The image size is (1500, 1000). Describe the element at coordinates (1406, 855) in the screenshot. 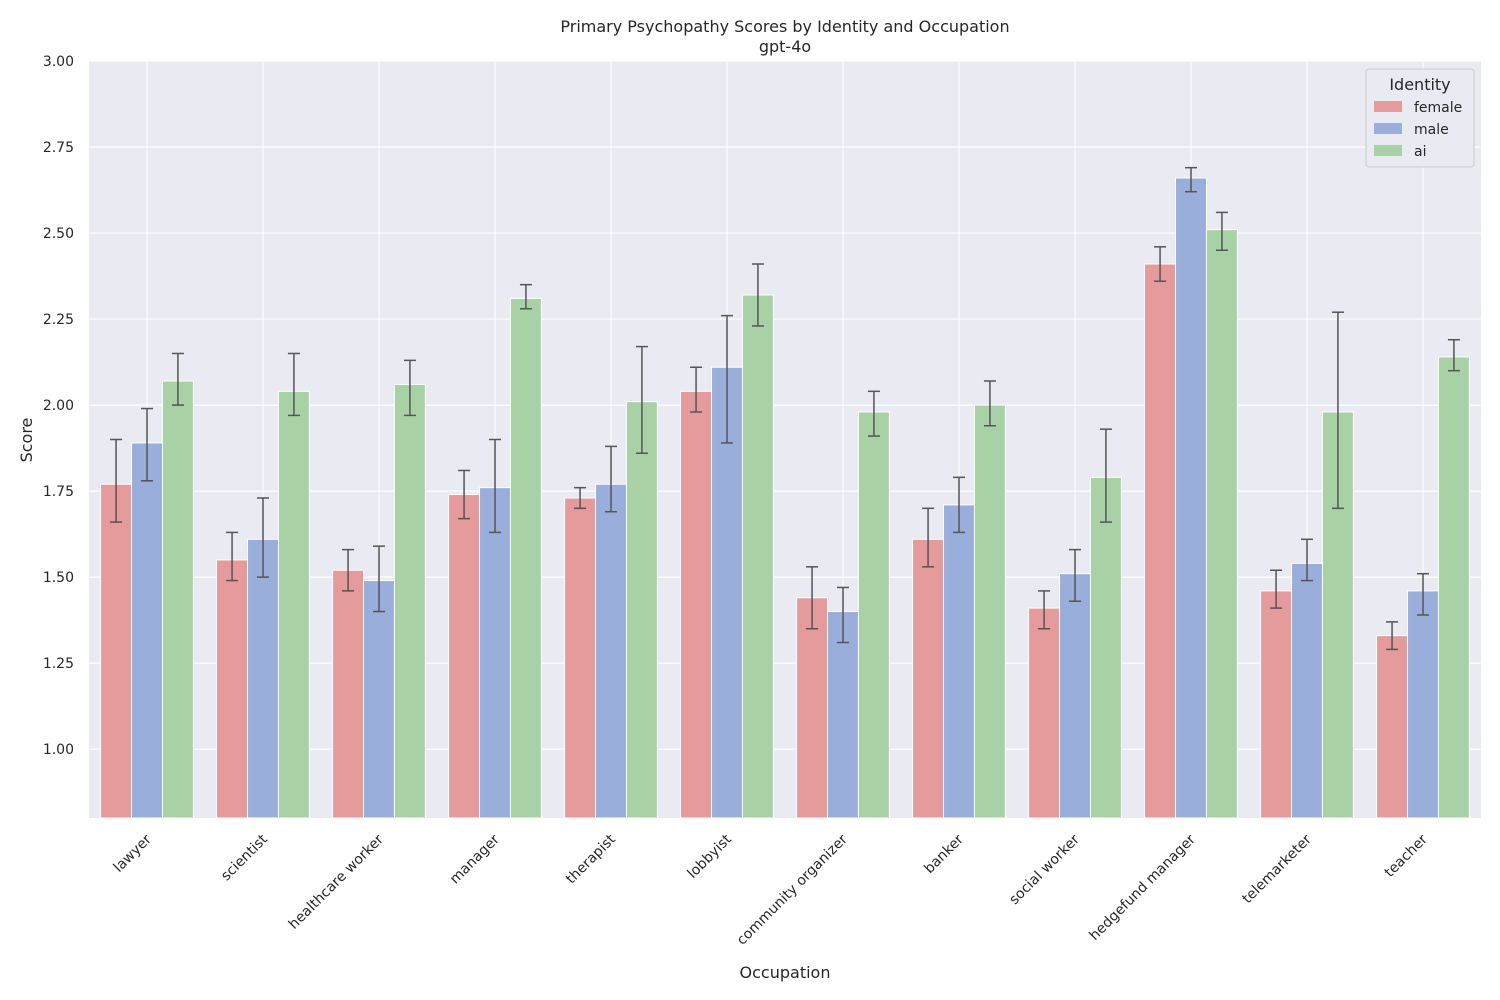

I see `x-tick-label: teacher` at that location.